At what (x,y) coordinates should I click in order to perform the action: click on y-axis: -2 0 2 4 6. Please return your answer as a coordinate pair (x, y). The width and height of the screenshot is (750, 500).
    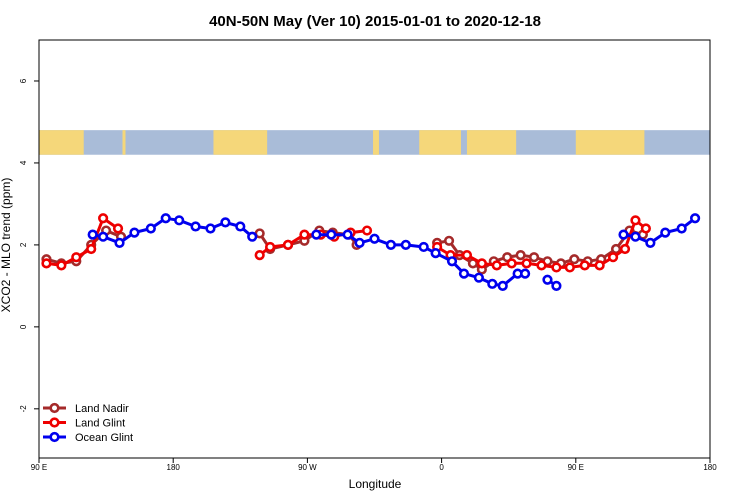
    Looking at the image, I should click on (29, 245).